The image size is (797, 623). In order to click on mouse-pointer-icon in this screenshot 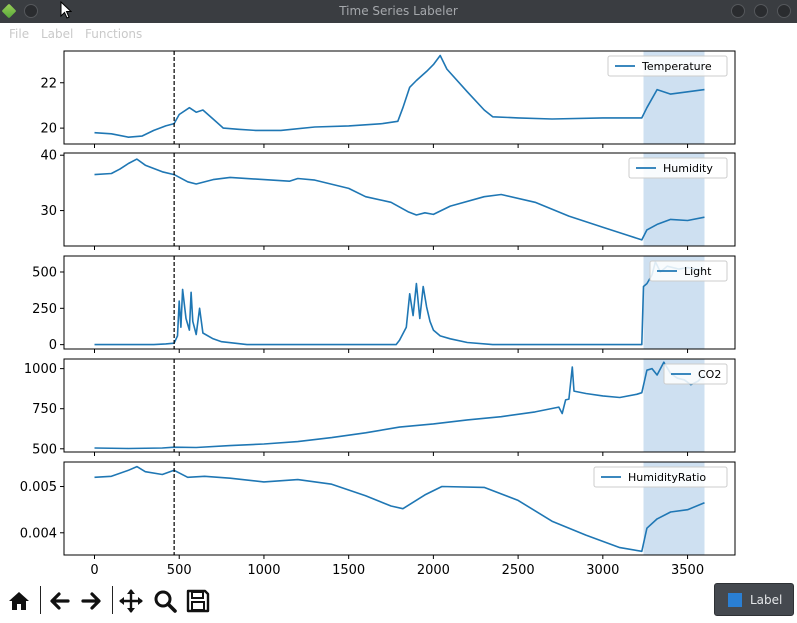, I will do `click(66, 10)`.